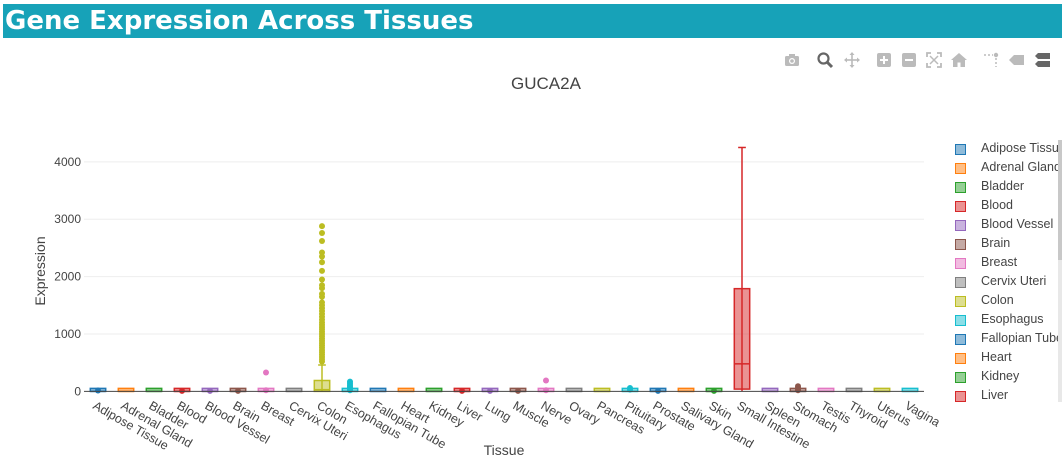  What do you see at coordinates (266, 381) in the screenshot?
I see `box-breast` at bounding box center [266, 381].